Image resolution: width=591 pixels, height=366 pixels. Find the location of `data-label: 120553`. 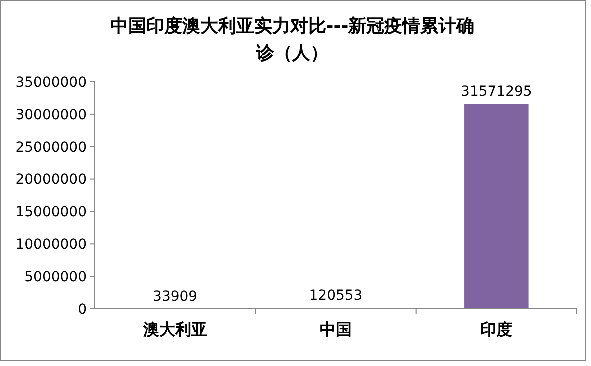

data-label: 120553 is located at coordinates (336, 296).